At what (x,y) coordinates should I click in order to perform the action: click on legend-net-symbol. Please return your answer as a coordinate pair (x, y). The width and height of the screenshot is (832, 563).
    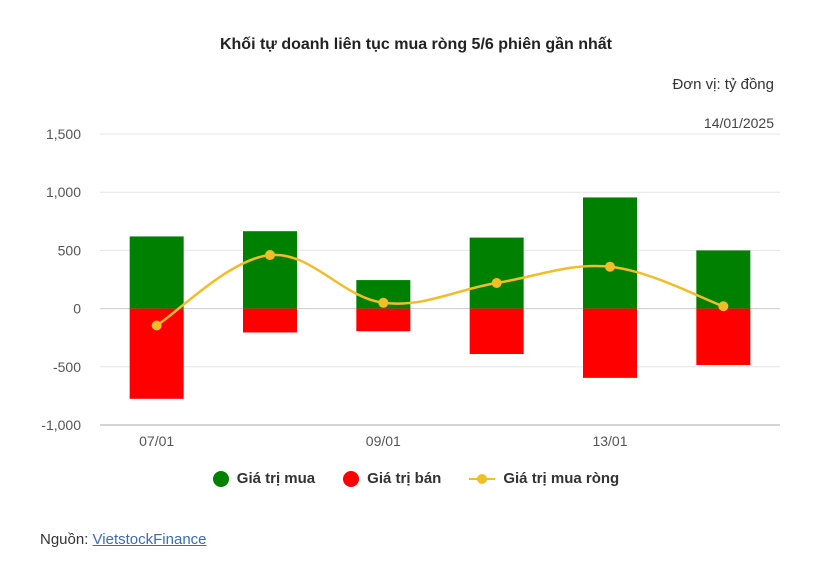
    Looking at the image, I should click on (482, 479).